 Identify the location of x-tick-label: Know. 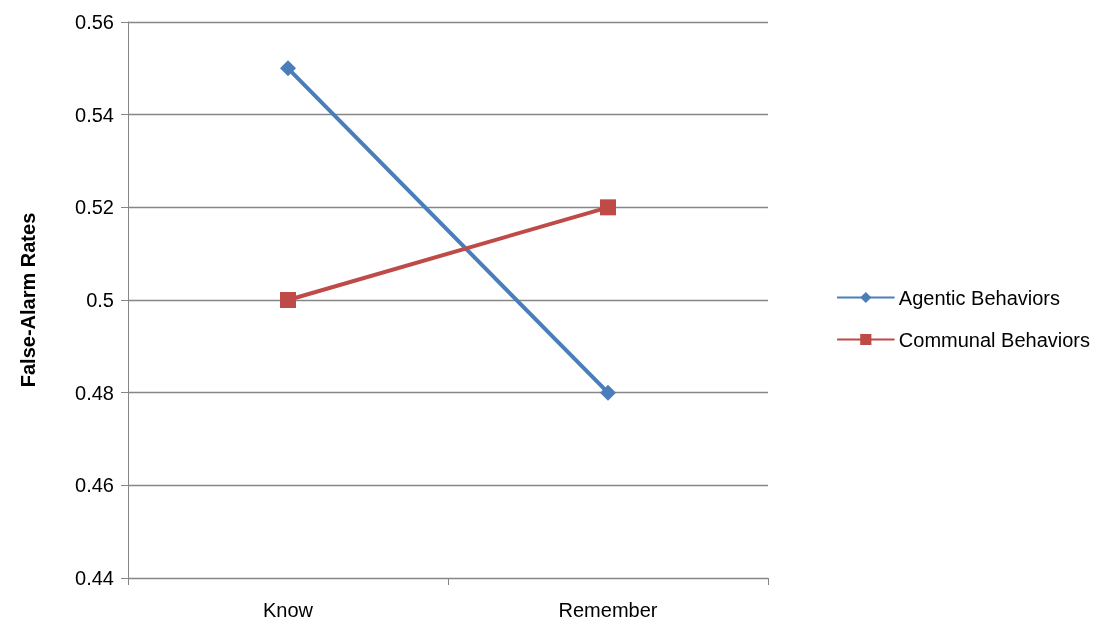
(288, 610).